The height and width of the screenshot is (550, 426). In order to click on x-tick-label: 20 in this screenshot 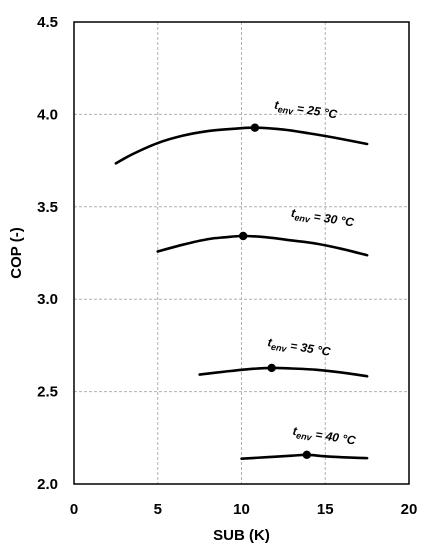, I will do `click(409, 509)`.